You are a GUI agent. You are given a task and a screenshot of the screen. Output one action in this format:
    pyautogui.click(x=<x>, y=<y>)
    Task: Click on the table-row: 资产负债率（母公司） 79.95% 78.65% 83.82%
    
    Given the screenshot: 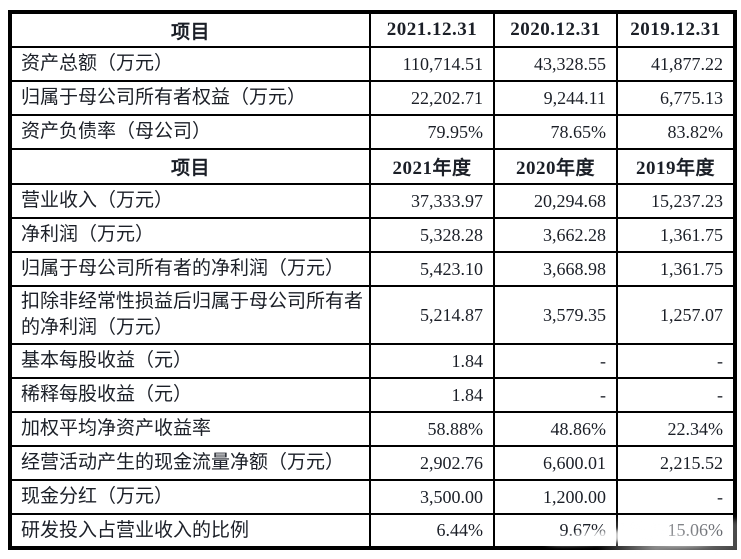 What is the action you would take?
    pyautogui.click(x=372, y=132)
    